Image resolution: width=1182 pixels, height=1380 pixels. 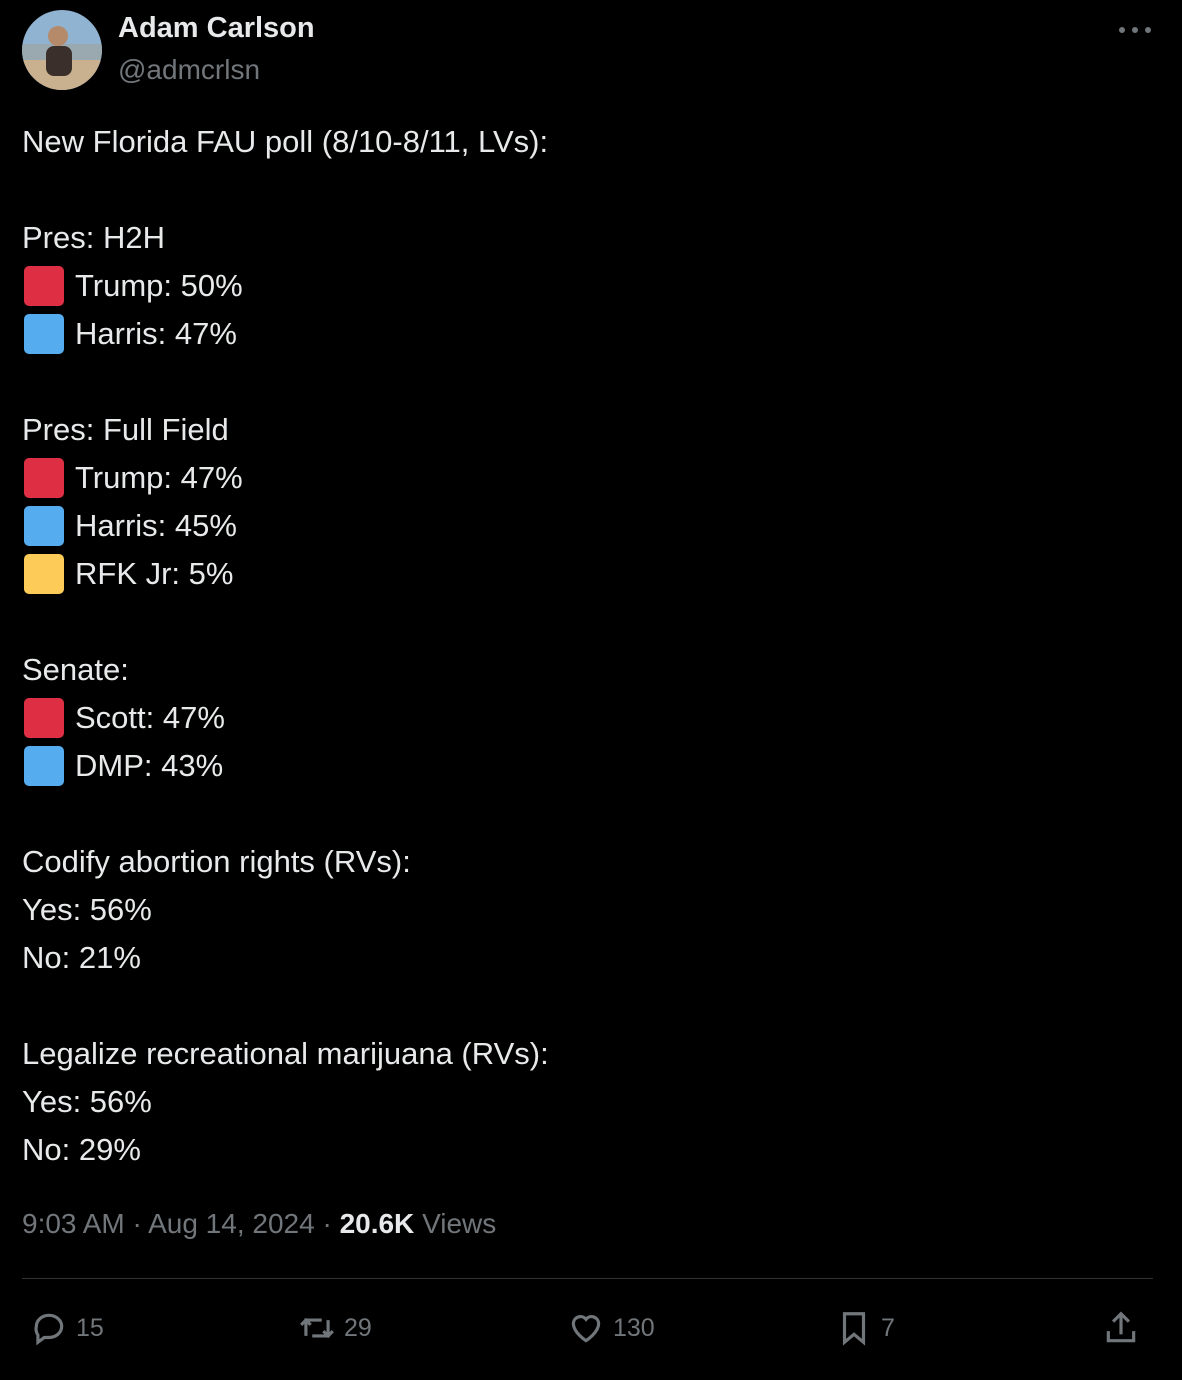 What do you see at coordinates (1135, 30) in the screenshot?
I see `more-menu` at bounding box center [1135, 30].